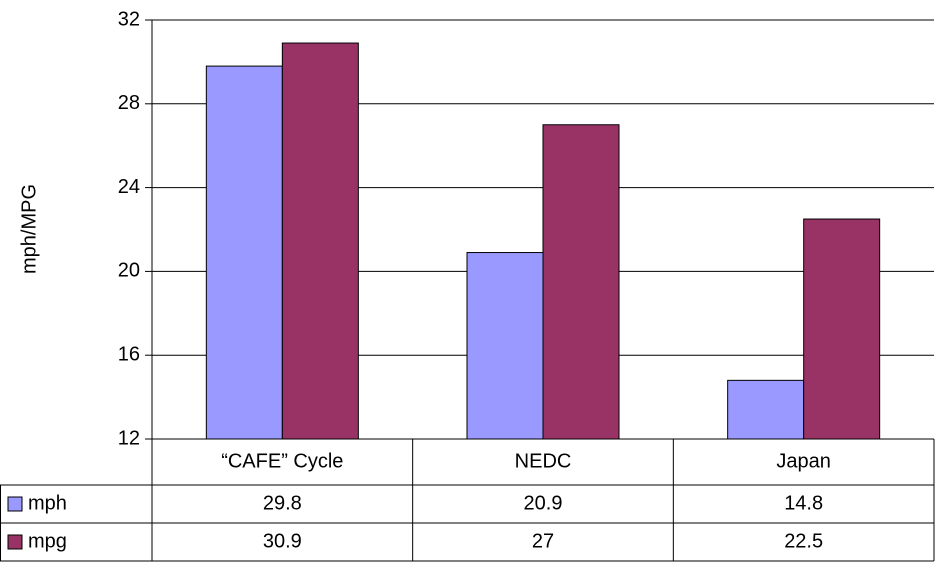  Describe the element at coordinates (129, 187) in the screenshot. I see `y-tick-label: 24` at that location.